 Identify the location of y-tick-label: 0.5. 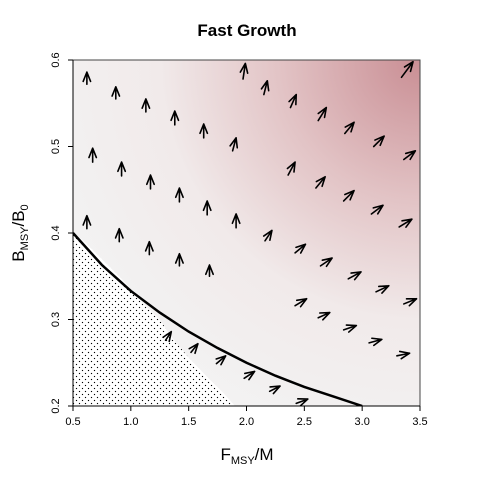
(56, 146).